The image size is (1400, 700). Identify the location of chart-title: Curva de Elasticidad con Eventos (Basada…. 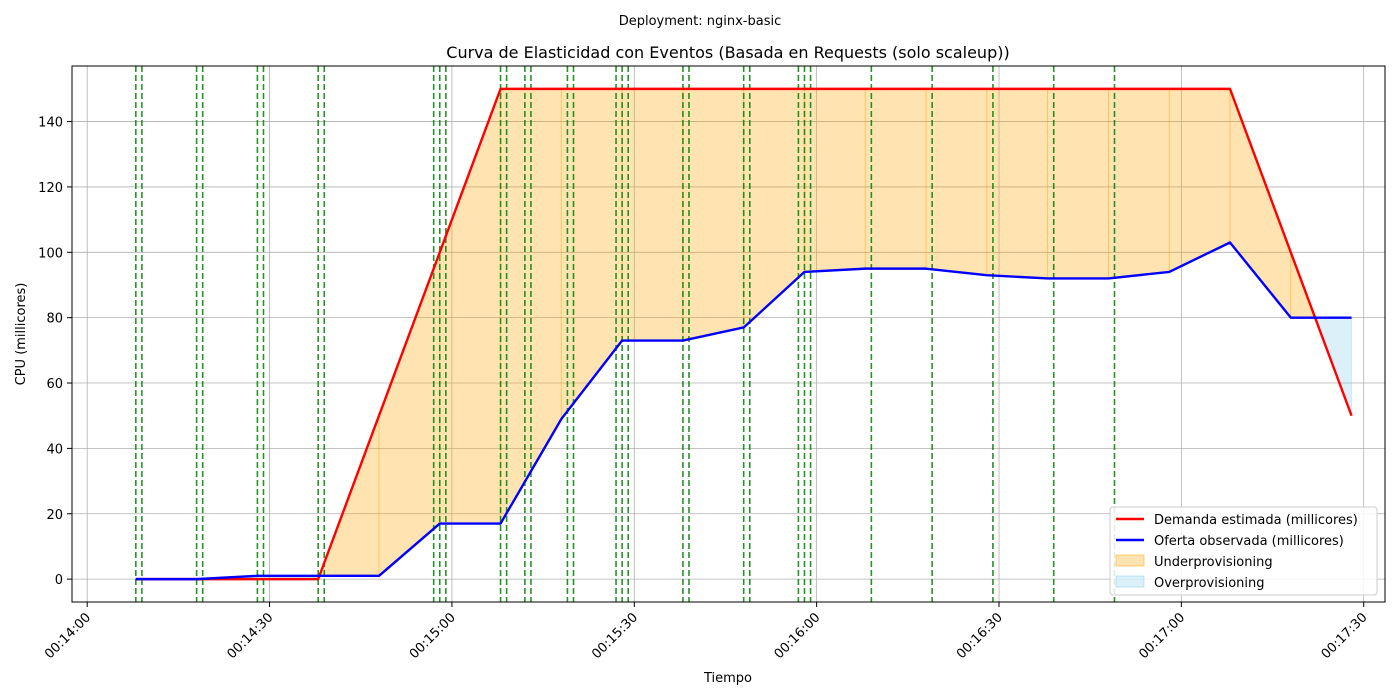
(727, 52).